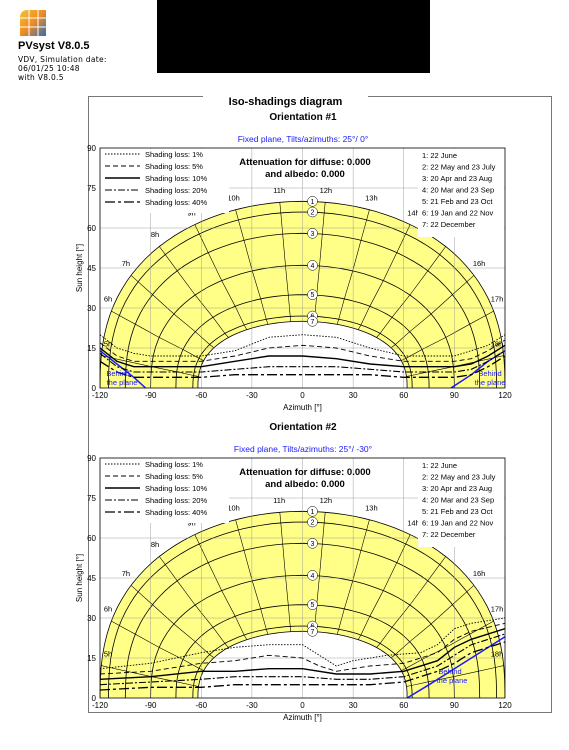 The width and height of the screenshot is (569, 750). Describe the element at coordinates (459, 477) in the screenshot. I see `date-legend-item: 2: 22 May and 23 July` at that location.